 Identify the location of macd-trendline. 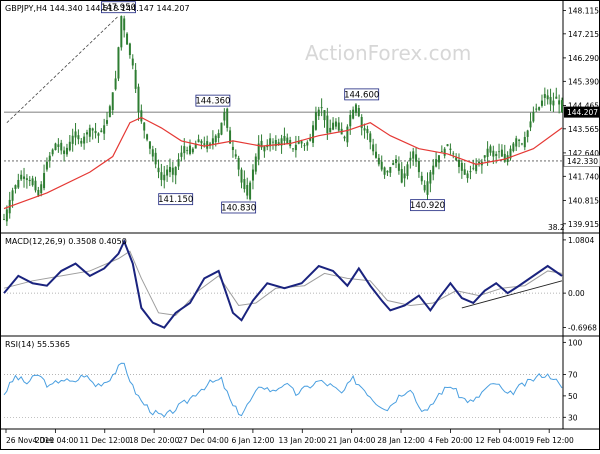
(512, 294).